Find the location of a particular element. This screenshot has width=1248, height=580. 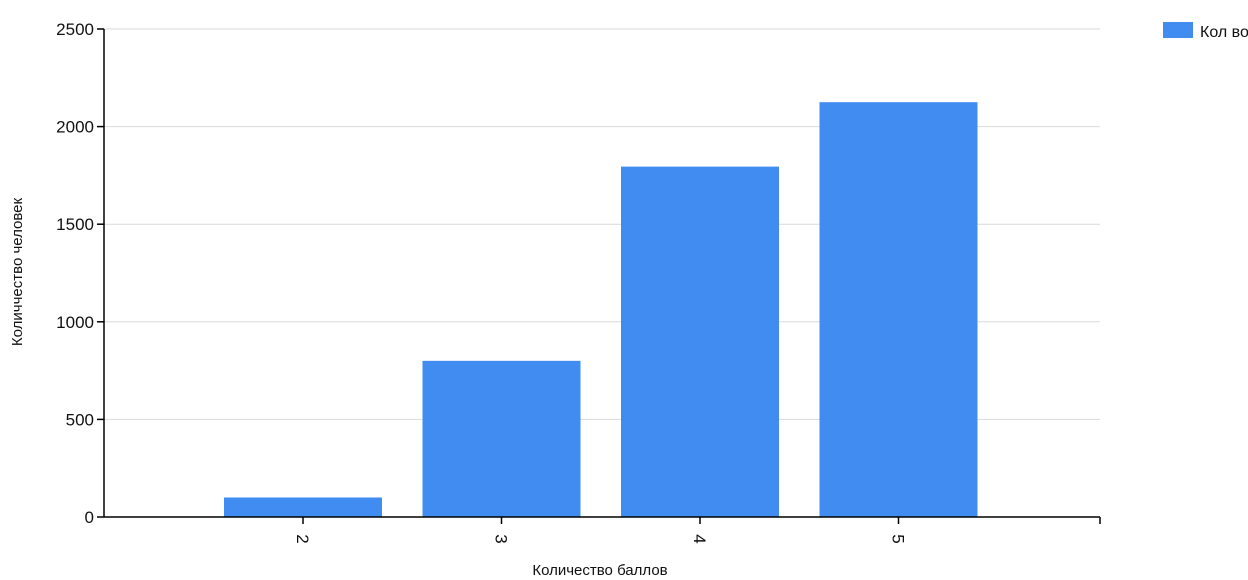

legend-label: Кол во is located at coordinates (1224, 32).